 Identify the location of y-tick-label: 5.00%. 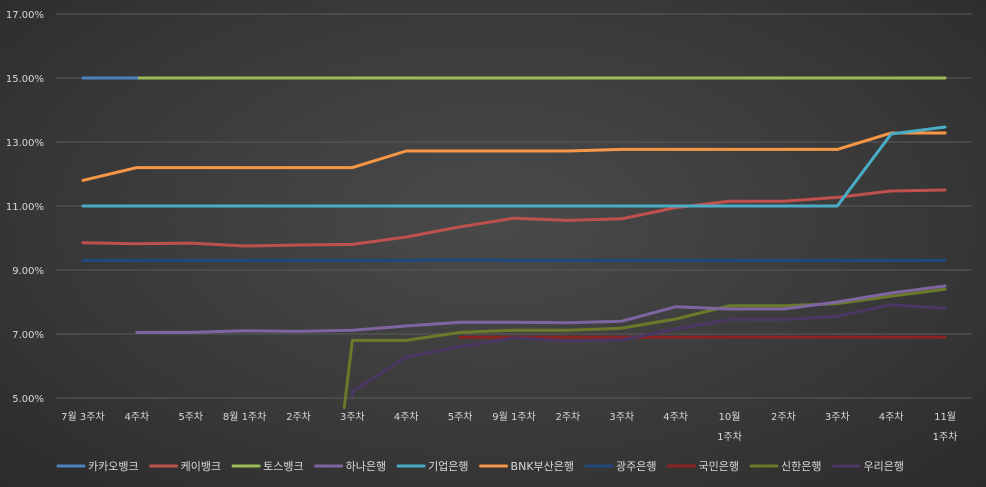
(28, 399).